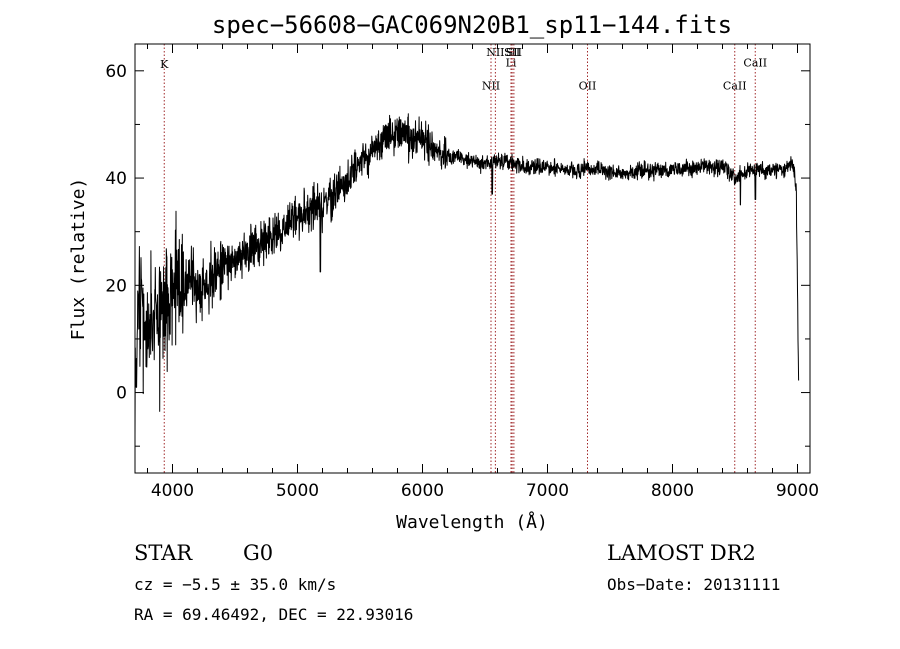 Image resolution: width=900 pixels, height=649 pixels. I want to click on x-tick-label: 5000, so click(297, 491).